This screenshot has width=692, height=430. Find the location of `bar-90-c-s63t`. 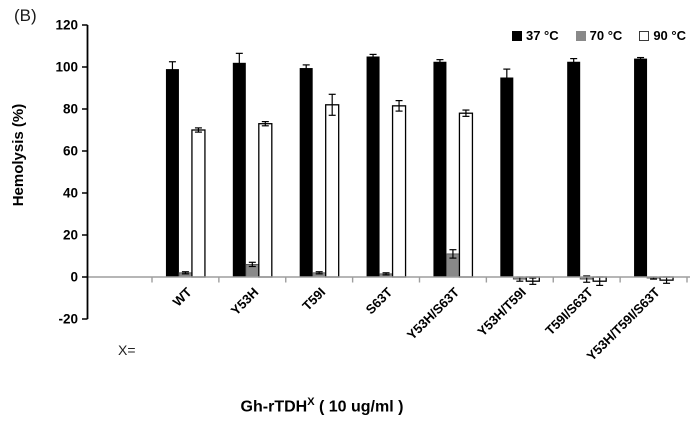

bar-90-c-s63t is located at coordinates (399, 191).